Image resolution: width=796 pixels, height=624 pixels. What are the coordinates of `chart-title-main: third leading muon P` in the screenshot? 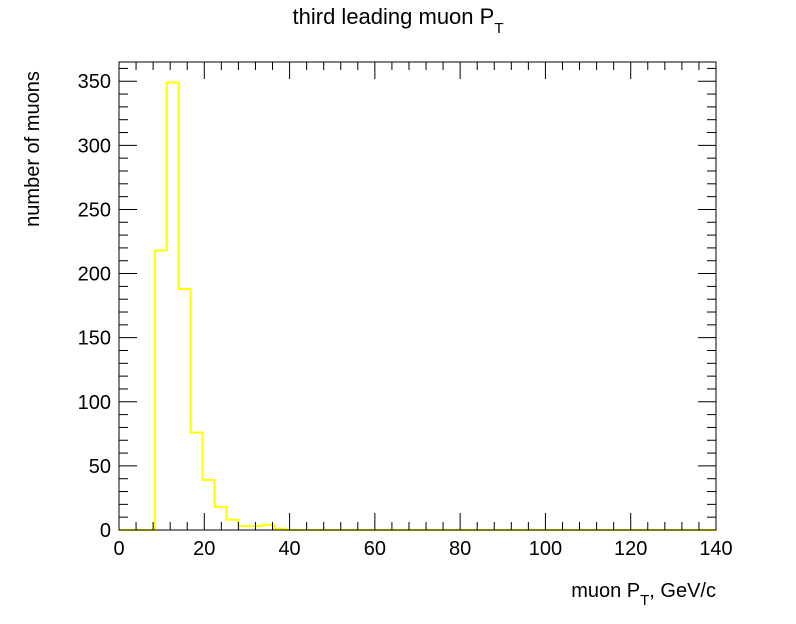 It's located at (394, 16).